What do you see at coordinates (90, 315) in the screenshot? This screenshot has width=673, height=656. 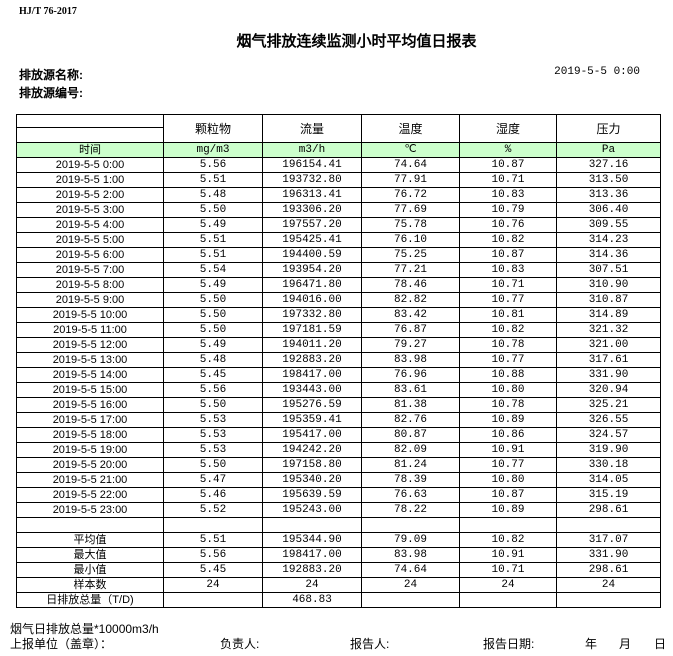 I see `data-row-cell: 2019-5-5 10:00` at bounding box center [90, 315].